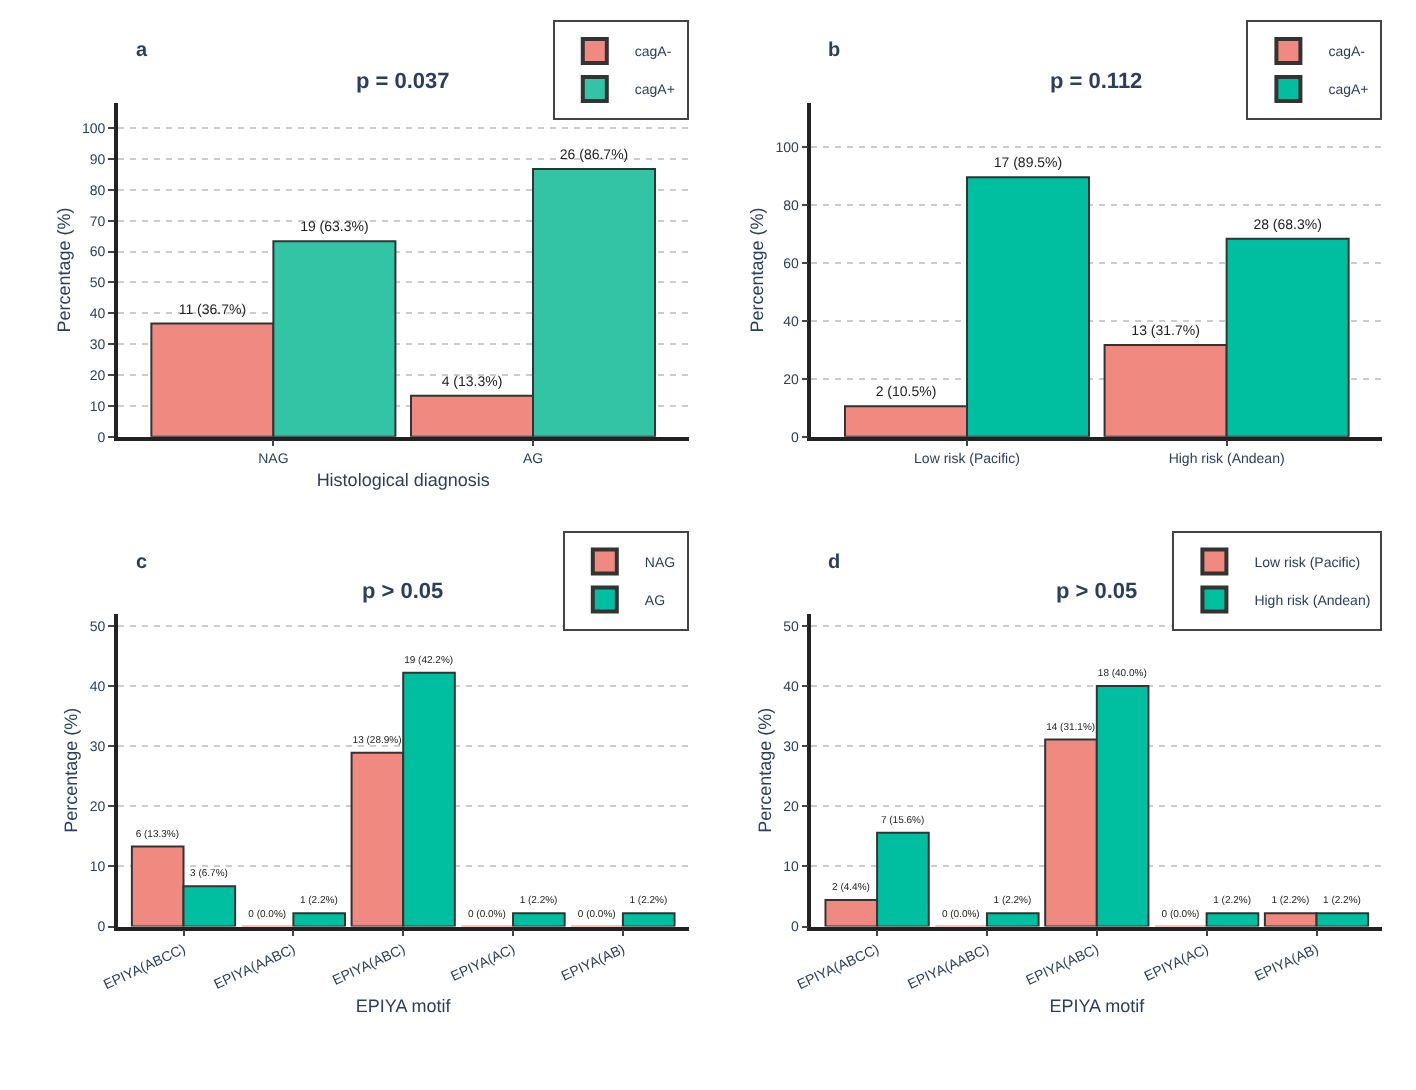 The width and height of the screenshot is (1416, 1090). Describe the element at coordinates (403, 479) in the screenshot. I see `x-axis-title: Histological diagnosis` at that location.